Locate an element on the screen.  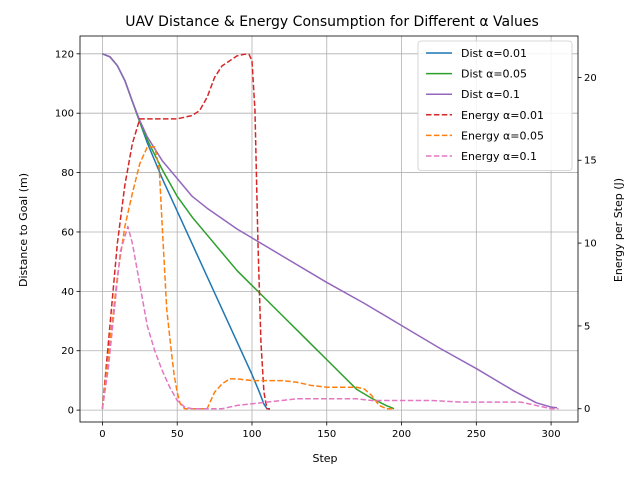
y-tick-label-1: 20 is located at coordinates (67, 351).